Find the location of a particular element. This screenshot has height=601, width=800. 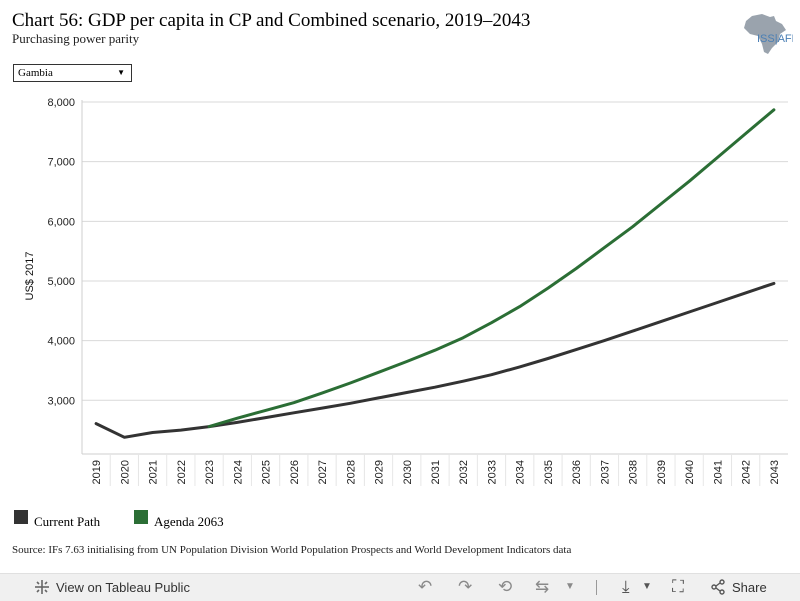

x-tick-label-2025: 2025 is located at coordinates (267, 472).